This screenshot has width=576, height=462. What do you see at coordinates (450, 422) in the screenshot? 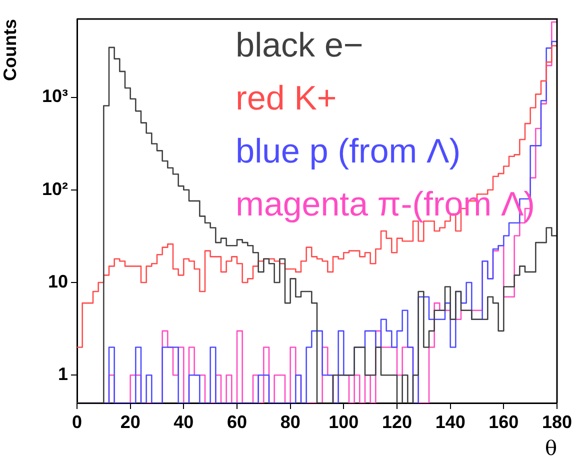
I see `x-tick-label: 140` at bounding box center [450, 422].